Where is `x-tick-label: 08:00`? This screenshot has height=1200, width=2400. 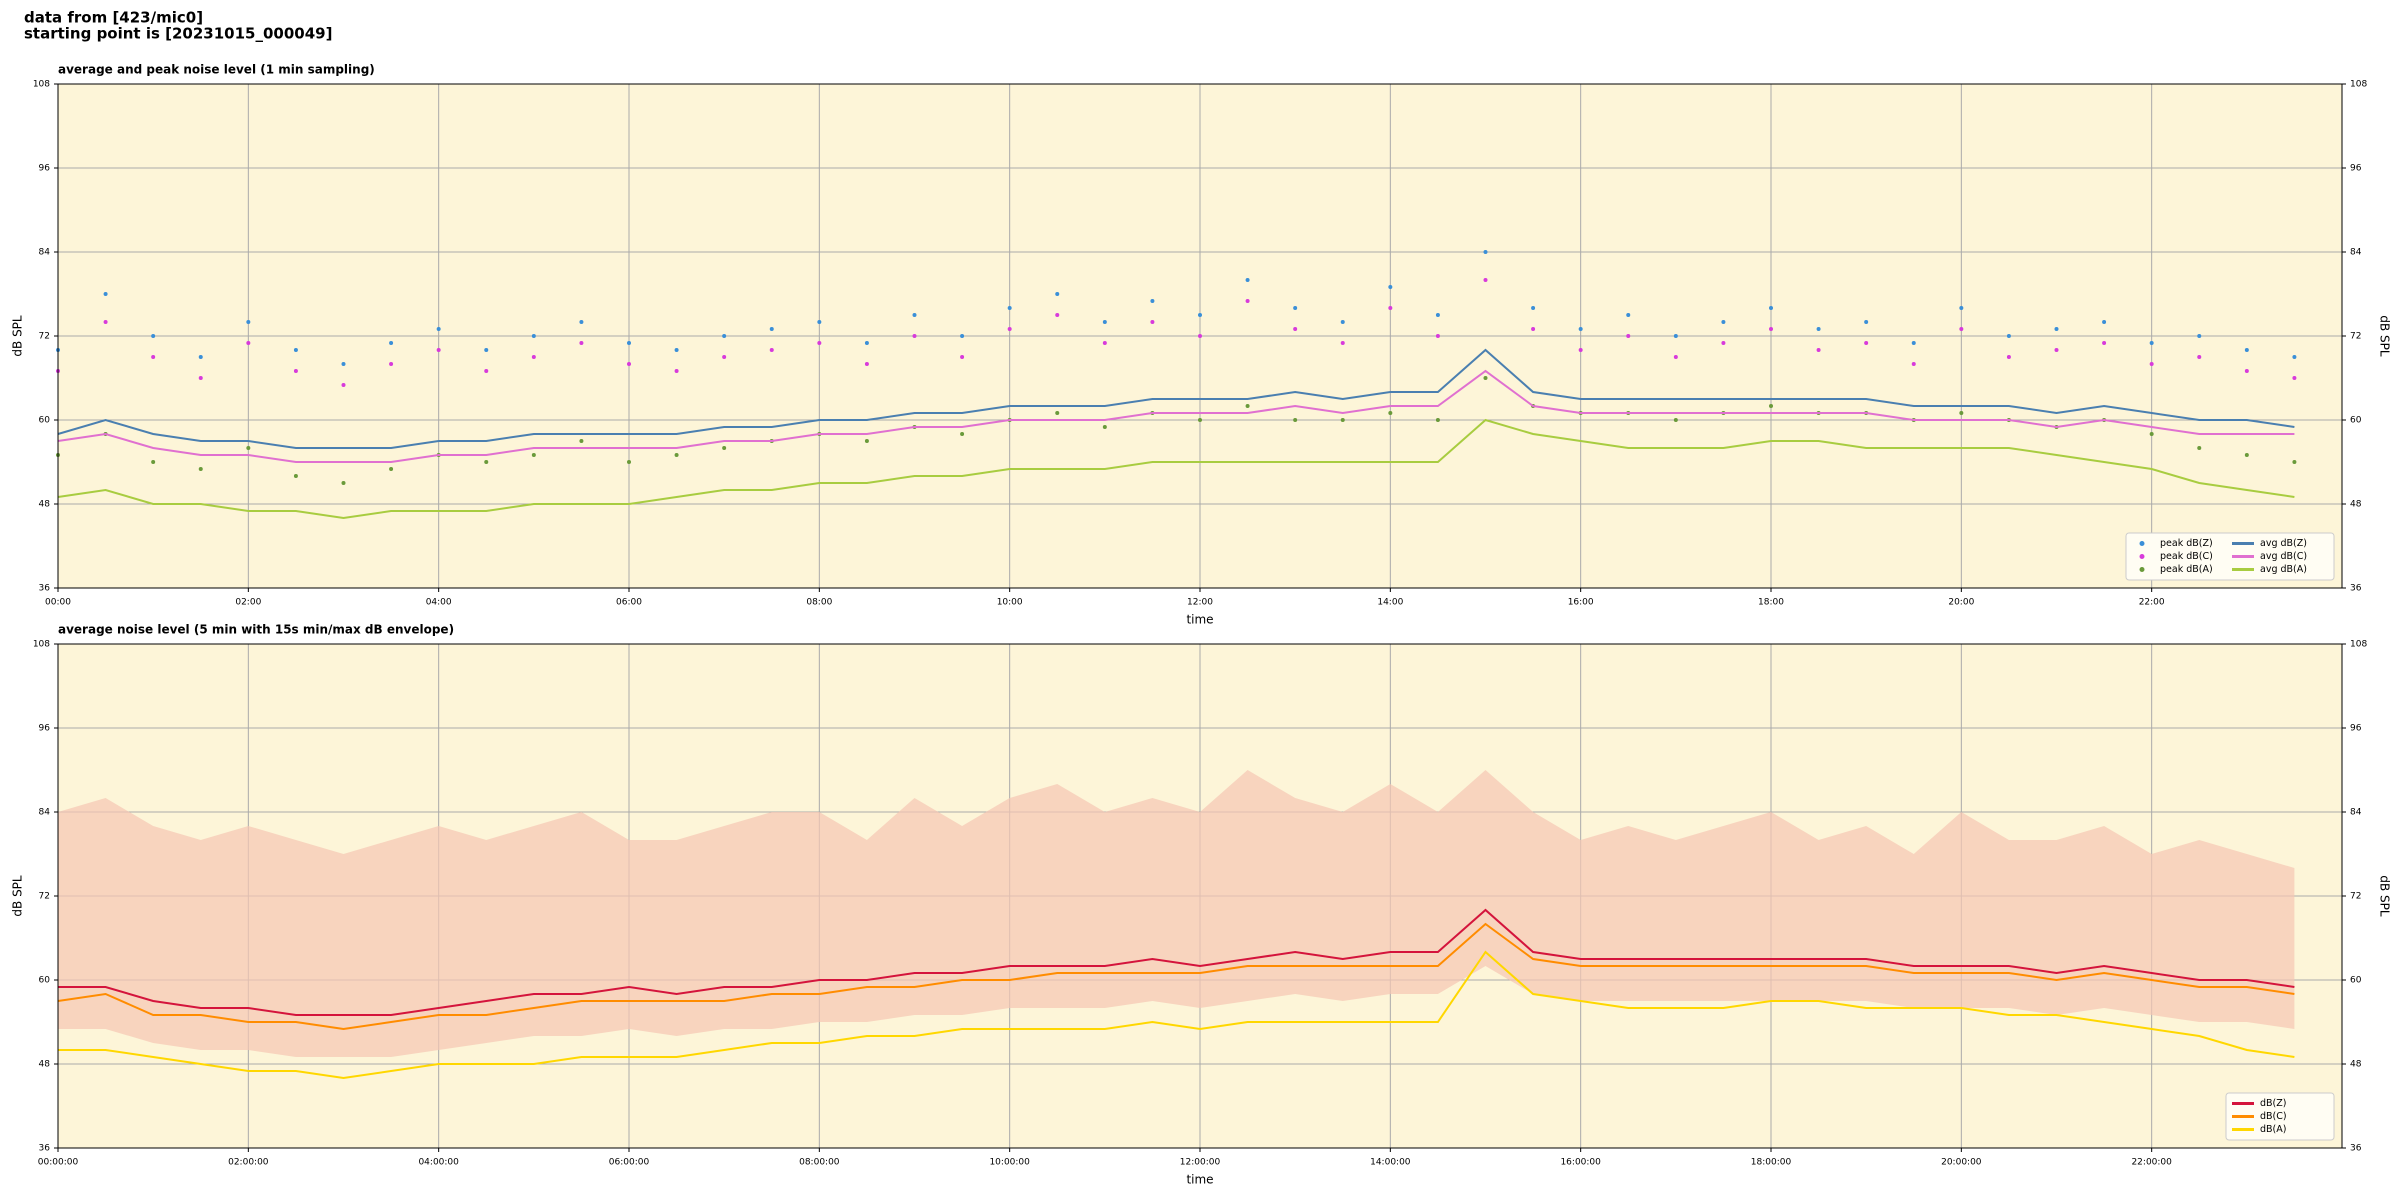
x-tick-label: 08:00 is located at coordinates (819, 603).